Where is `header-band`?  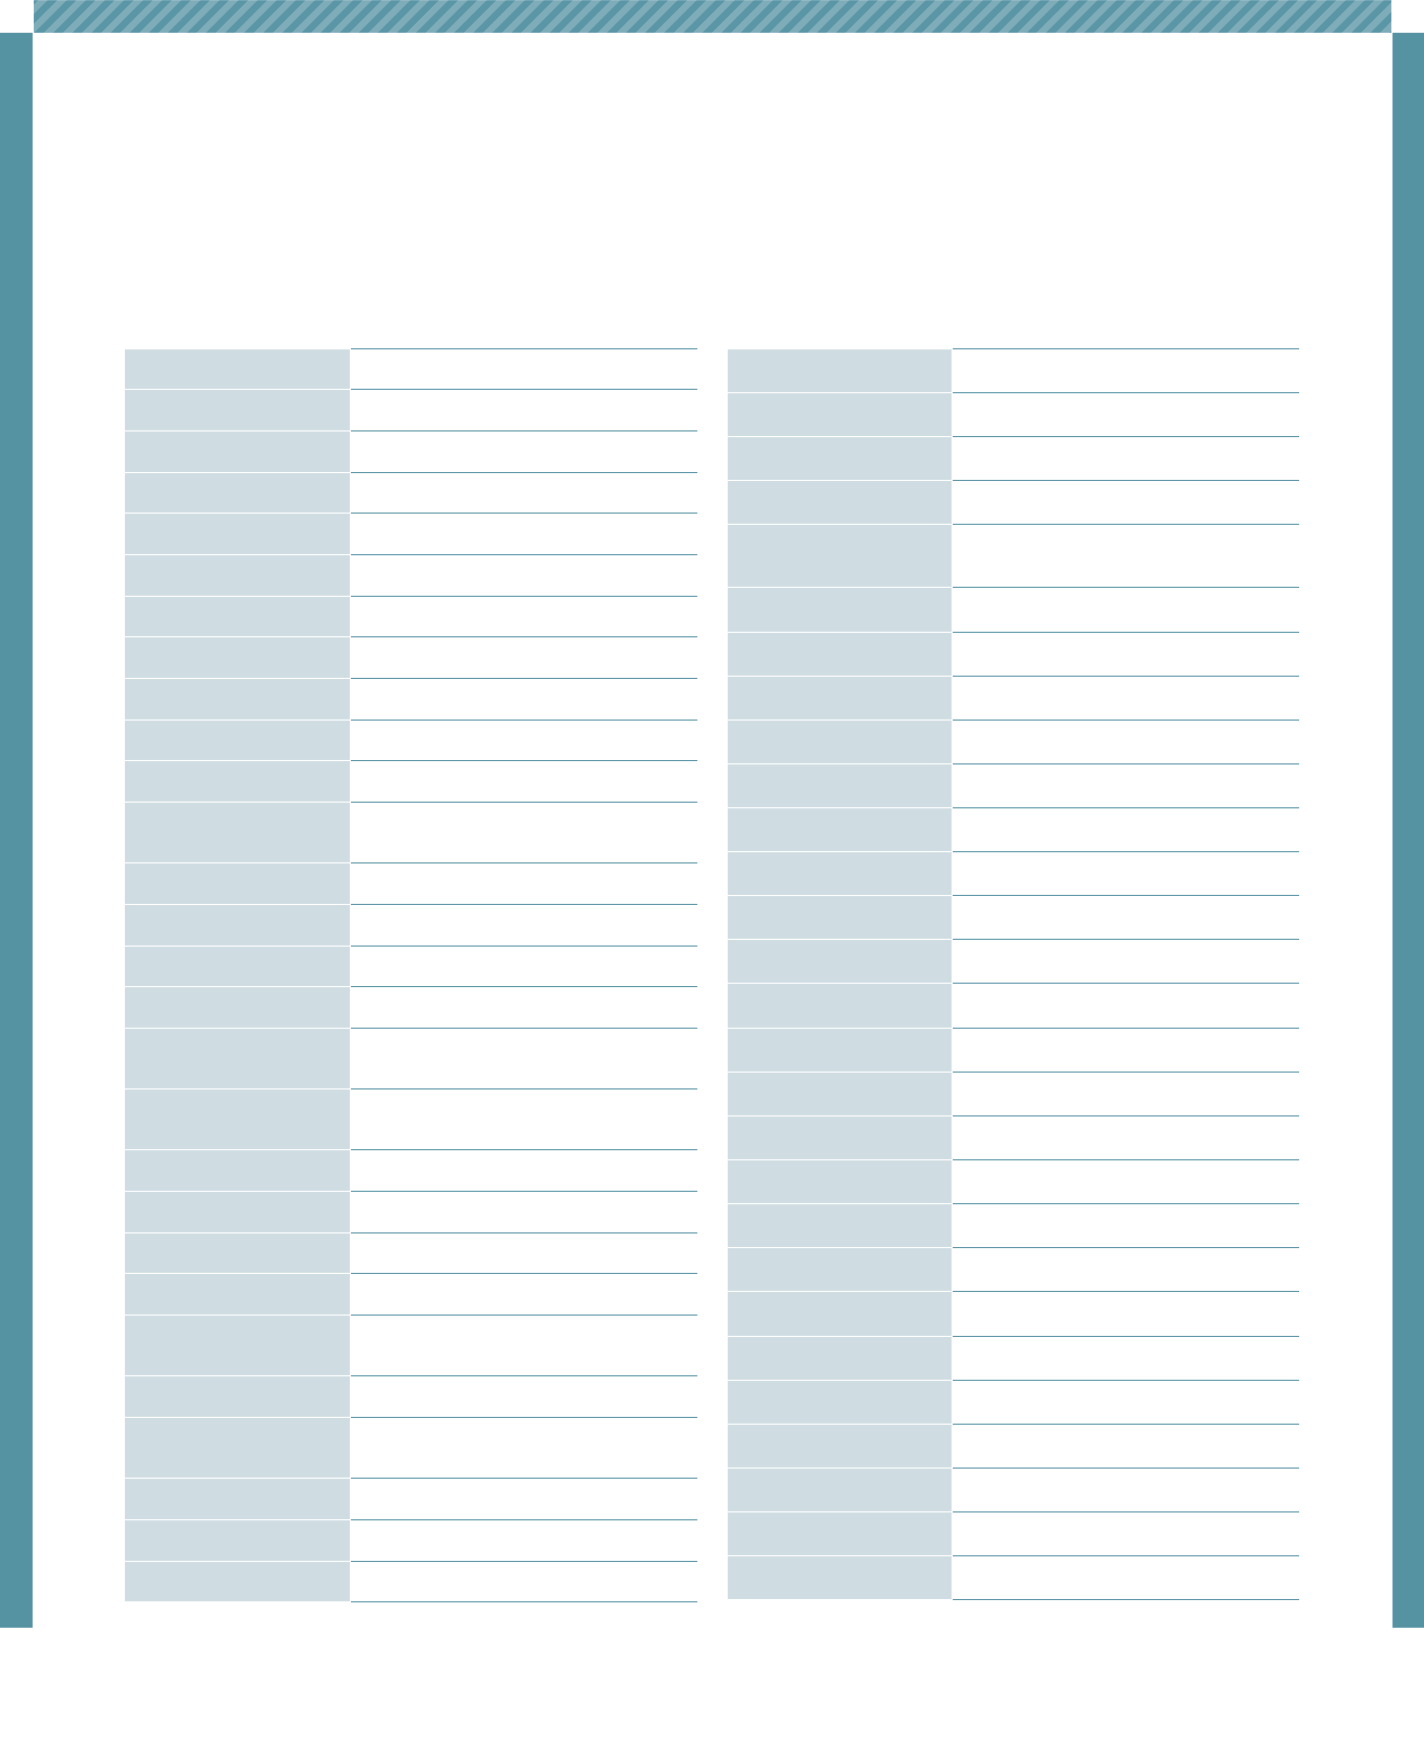 header-band is located at coordinates (712, 16).